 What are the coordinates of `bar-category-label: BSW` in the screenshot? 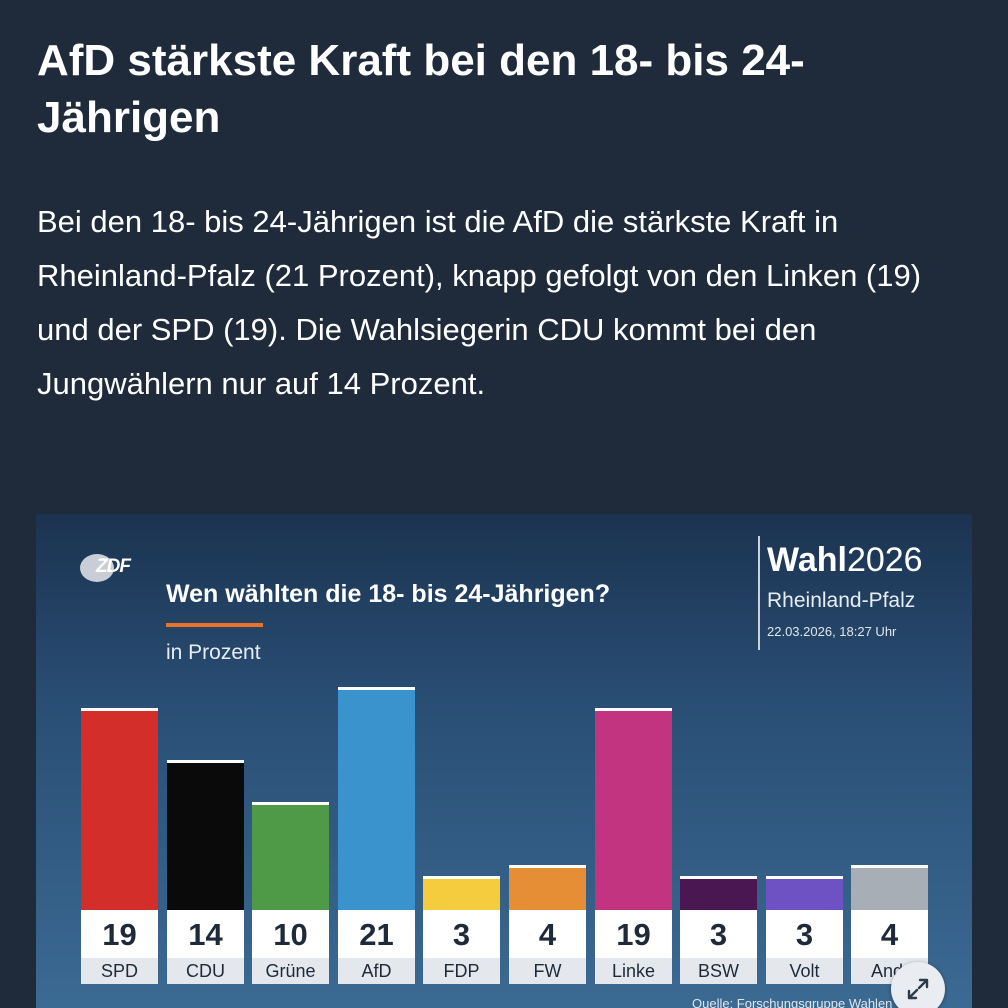 It's located at (718, 971).